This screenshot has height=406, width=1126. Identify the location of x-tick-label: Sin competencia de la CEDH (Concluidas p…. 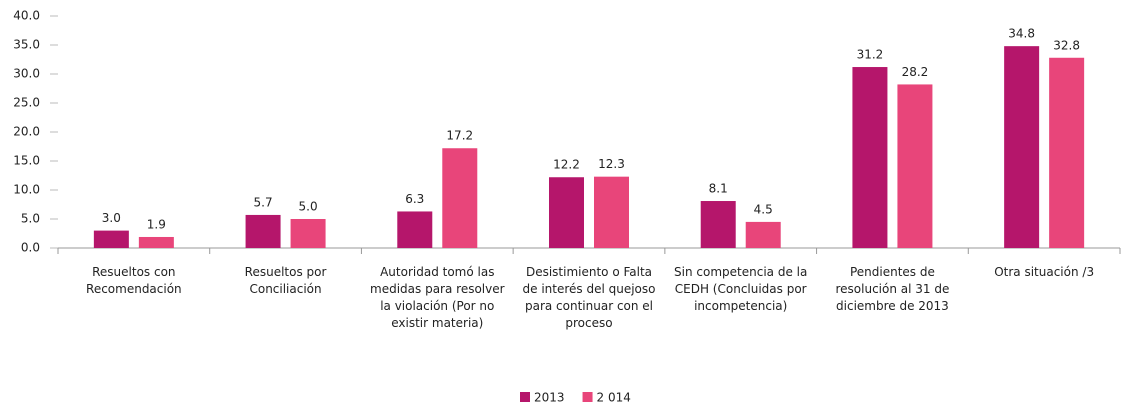
(741, 289).